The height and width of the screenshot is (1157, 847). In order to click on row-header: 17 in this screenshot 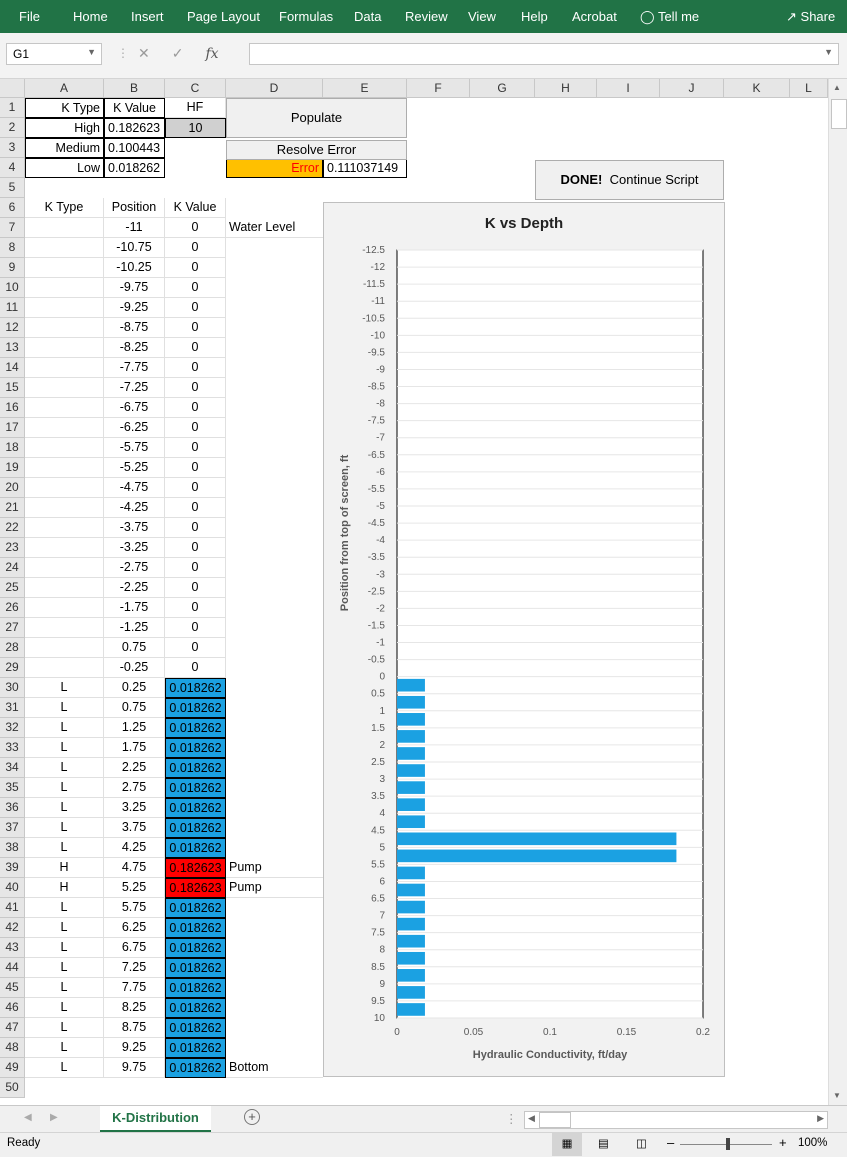, I will do `click(12, 428)`.